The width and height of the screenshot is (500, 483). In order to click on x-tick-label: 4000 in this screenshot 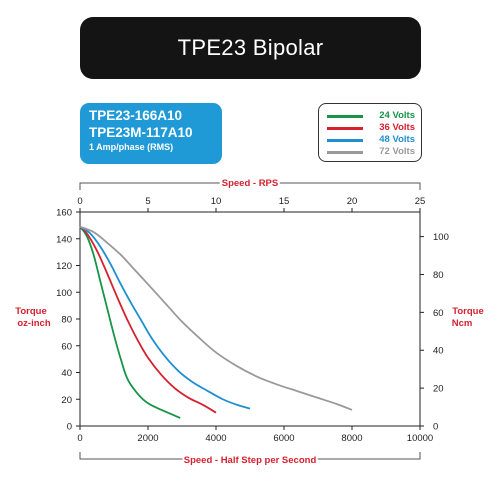, I will do `click(215, 438)`.